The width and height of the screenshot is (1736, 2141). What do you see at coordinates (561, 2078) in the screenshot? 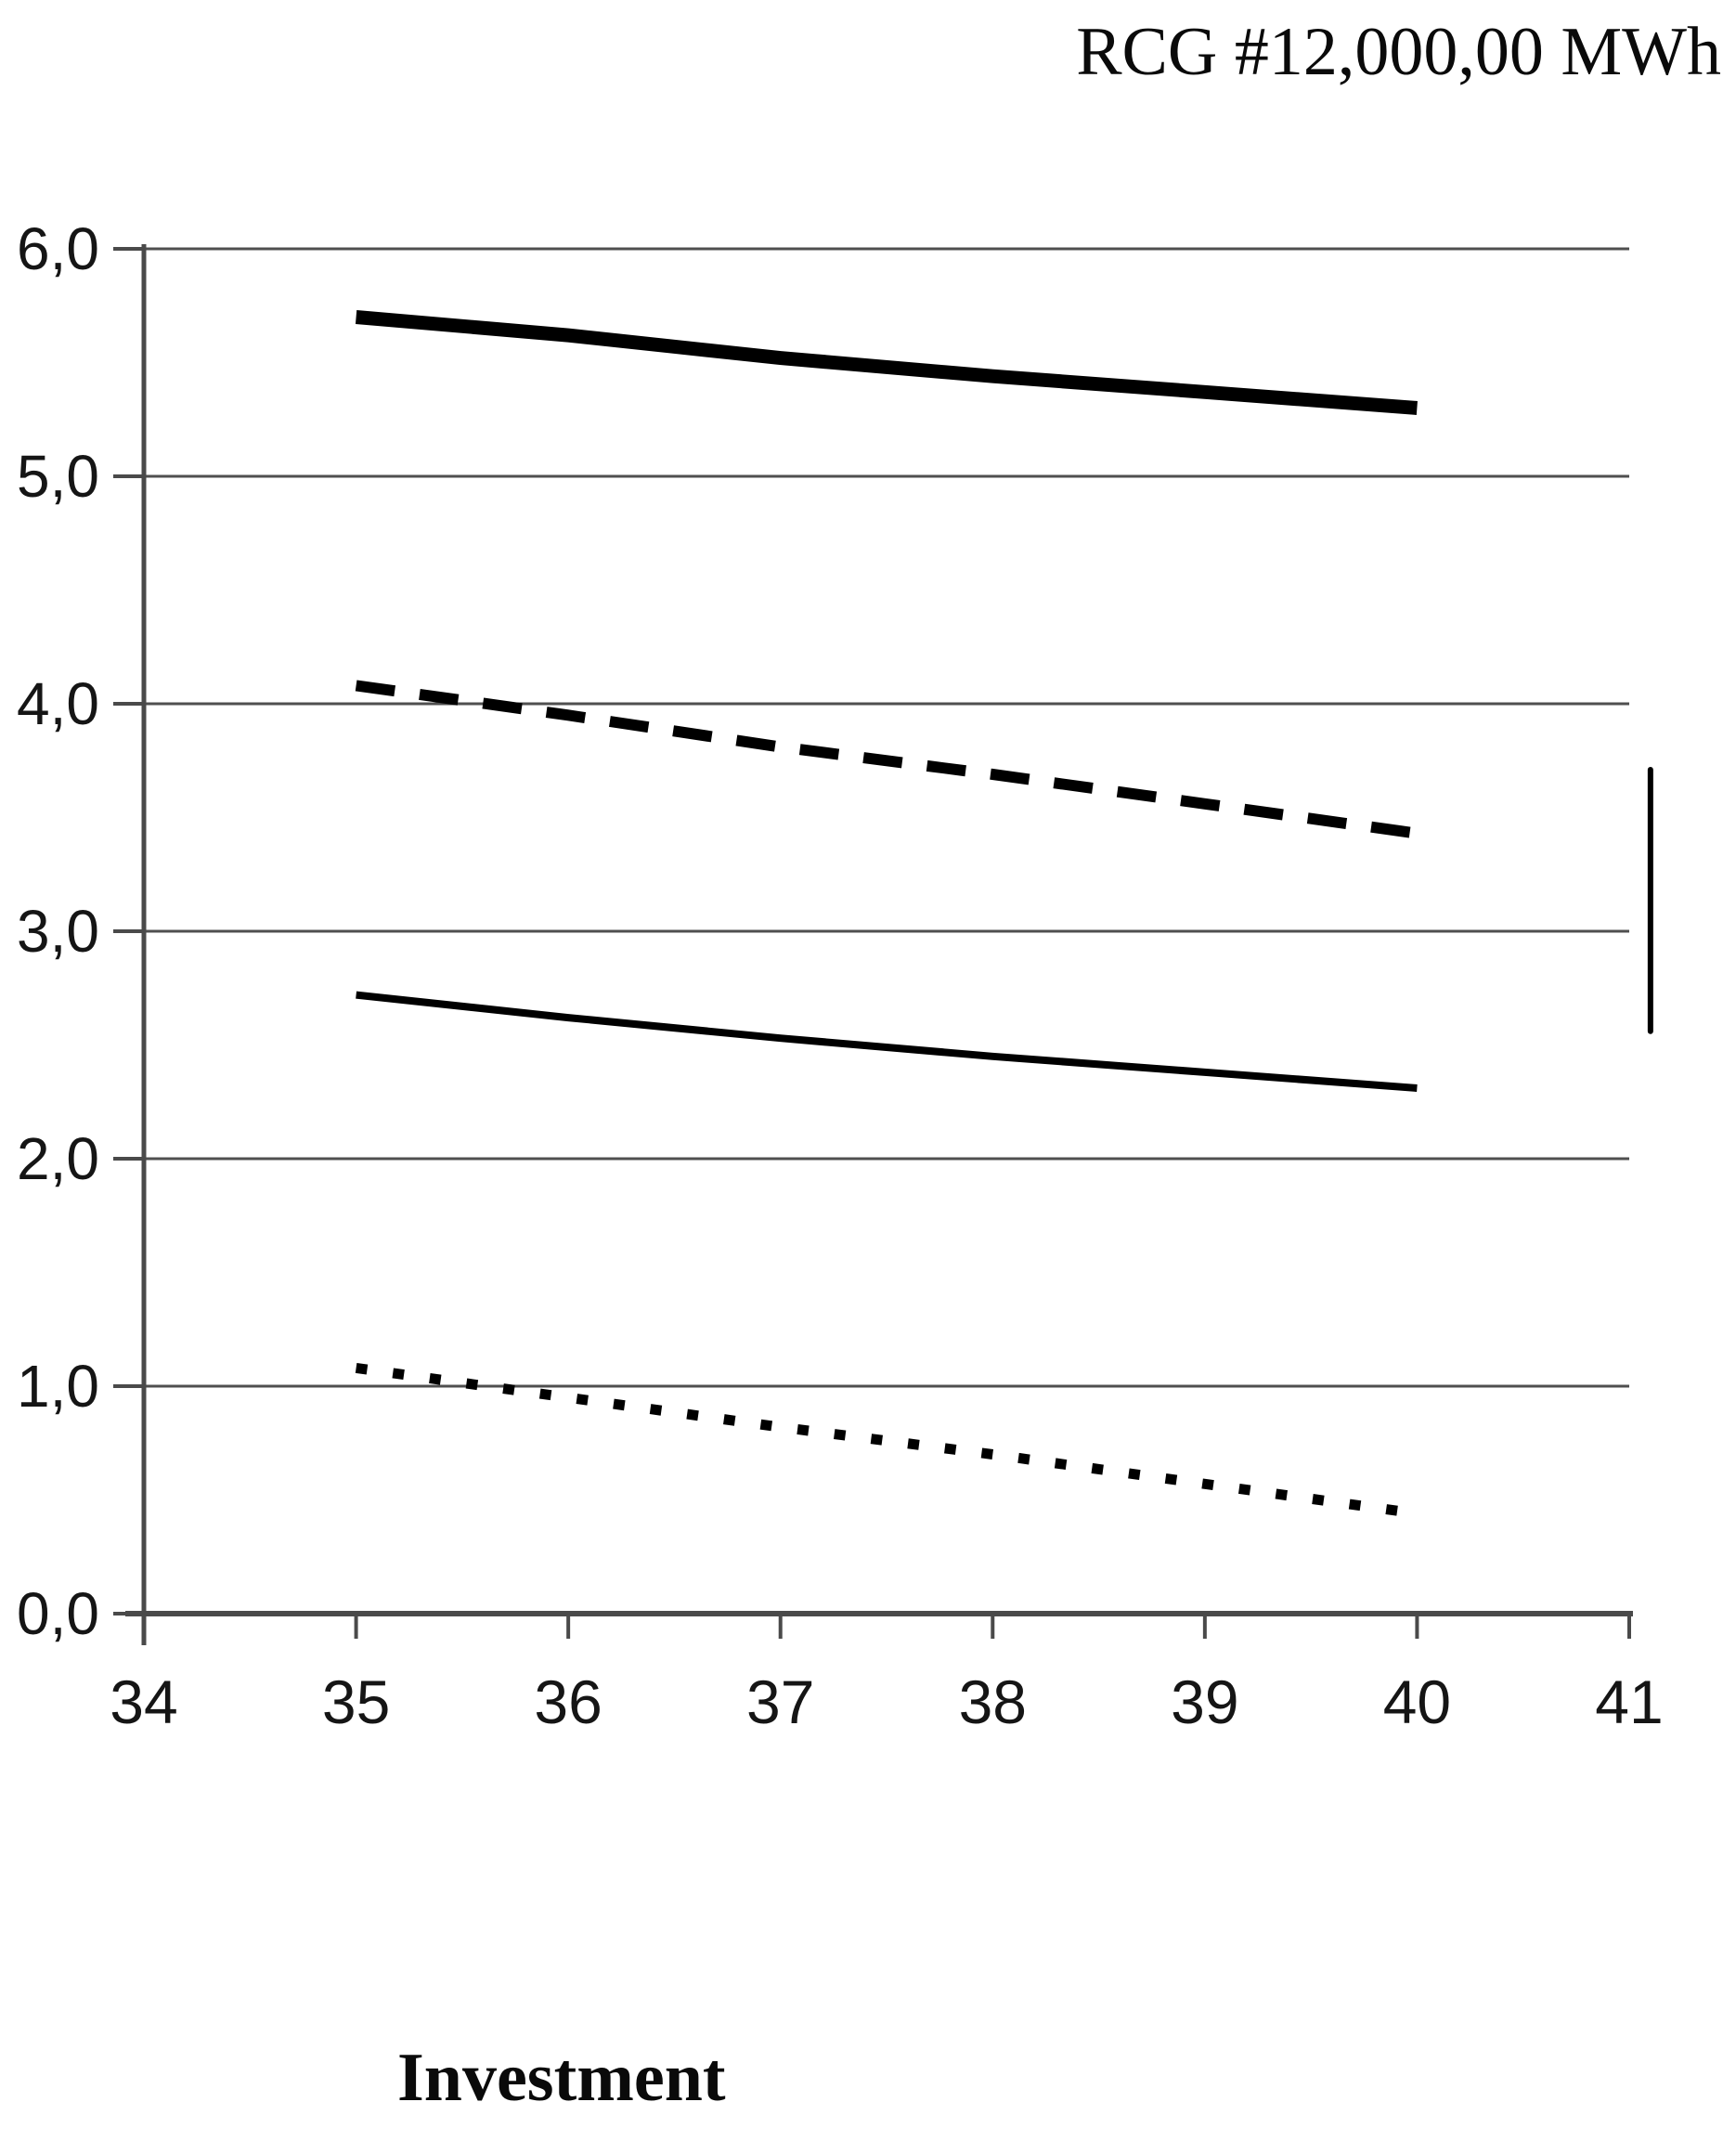
I see `x-axis-title: Investment` at bounding box center [561, 2078].